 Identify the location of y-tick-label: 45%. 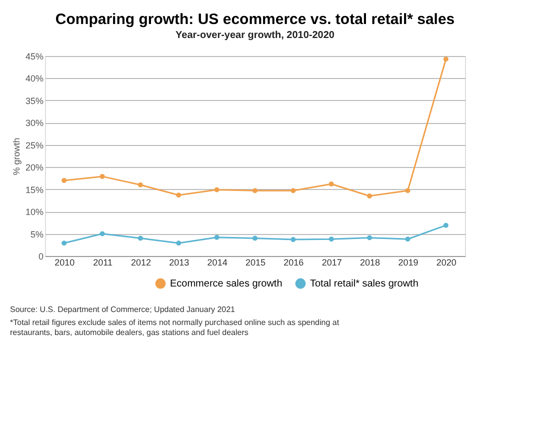
(34, 57).